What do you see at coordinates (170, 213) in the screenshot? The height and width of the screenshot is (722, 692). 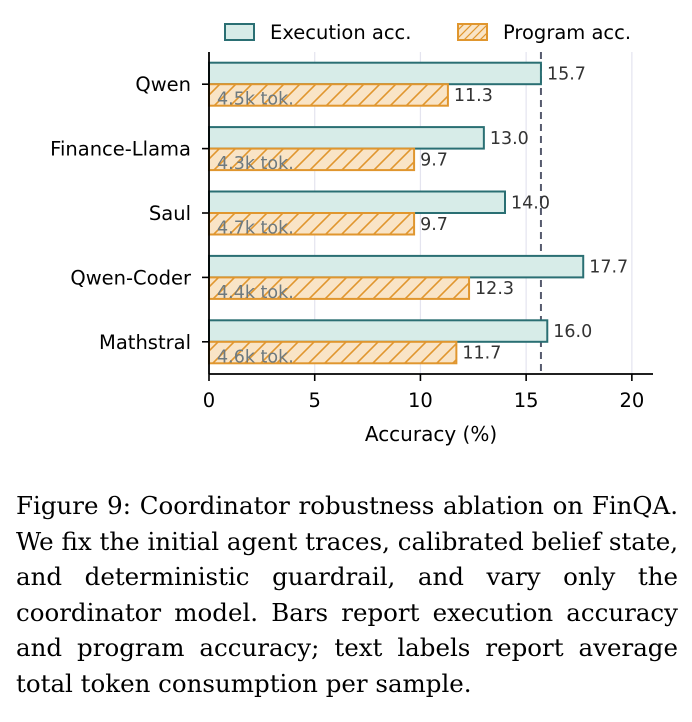 I see `y-tick-label: Saul` at bounding box center [170, 213].